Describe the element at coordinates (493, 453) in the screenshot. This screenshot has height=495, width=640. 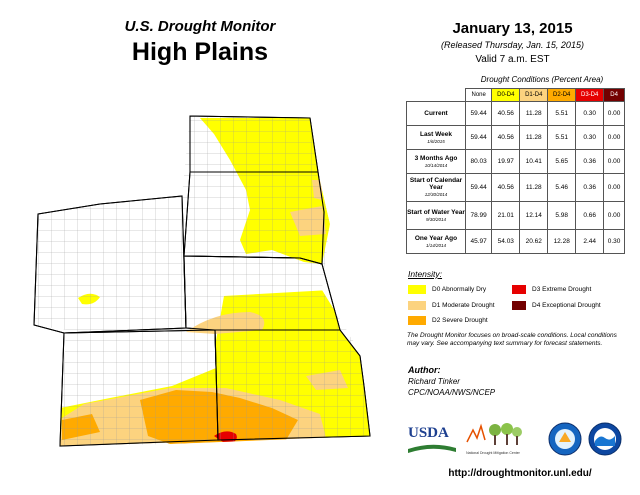
I see `ndmc-logo-text: National Drought Mitigation Center` at that location.